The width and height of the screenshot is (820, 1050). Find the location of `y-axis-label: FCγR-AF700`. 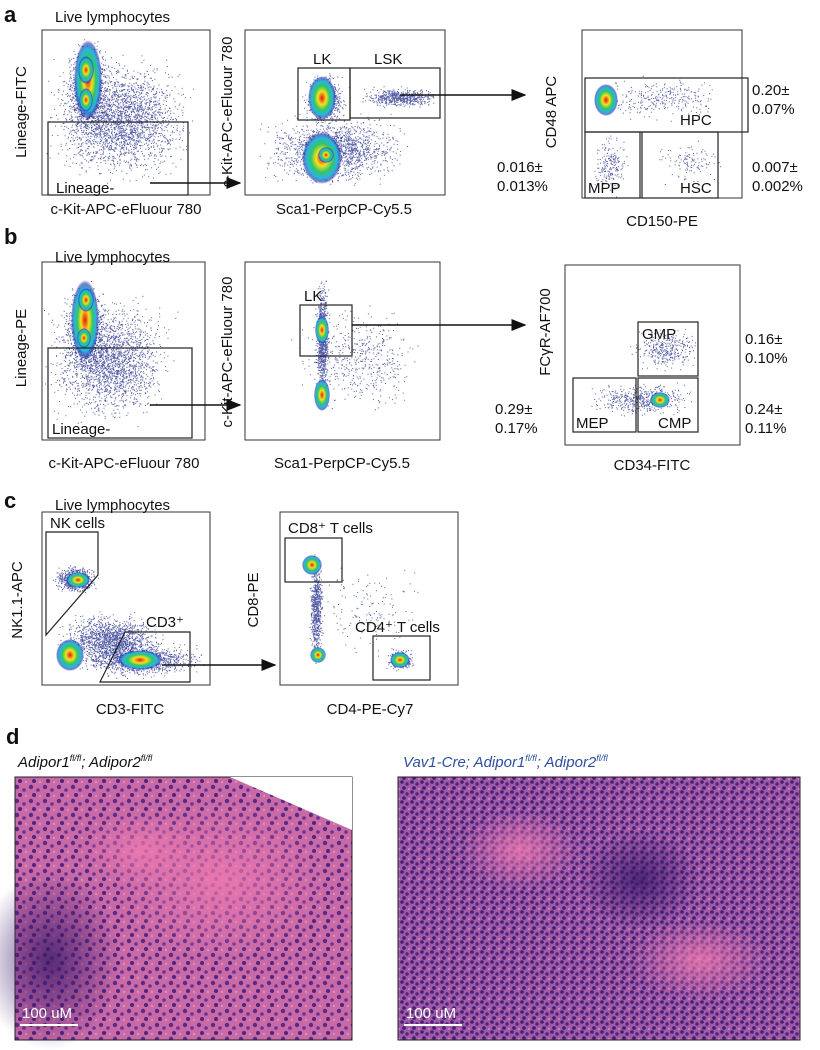

y-axis-label: FCγR-AF700 is located at coordinates (545, 332).